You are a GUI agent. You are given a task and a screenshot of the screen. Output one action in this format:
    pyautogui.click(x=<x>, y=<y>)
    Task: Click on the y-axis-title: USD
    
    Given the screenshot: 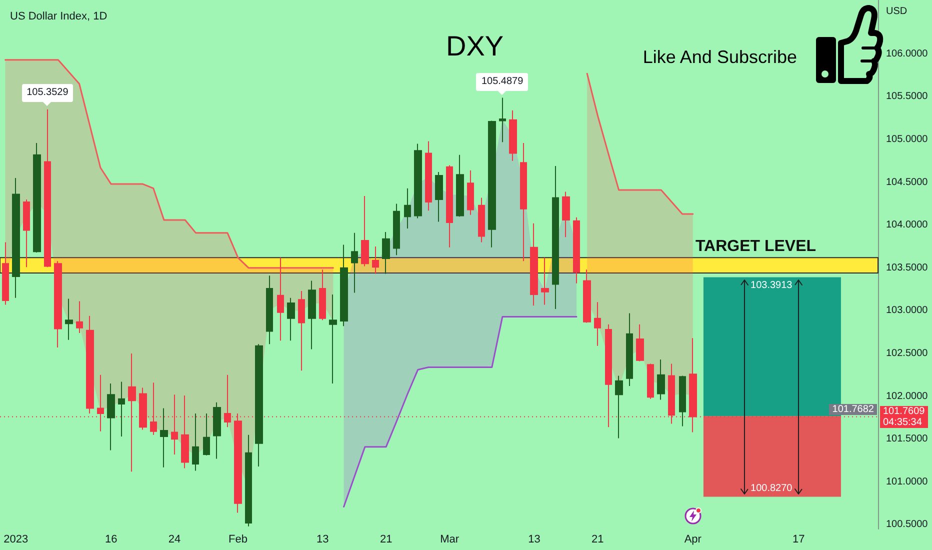 What is the action you would take?
    pyautogui.click(x=897, y=12)
    